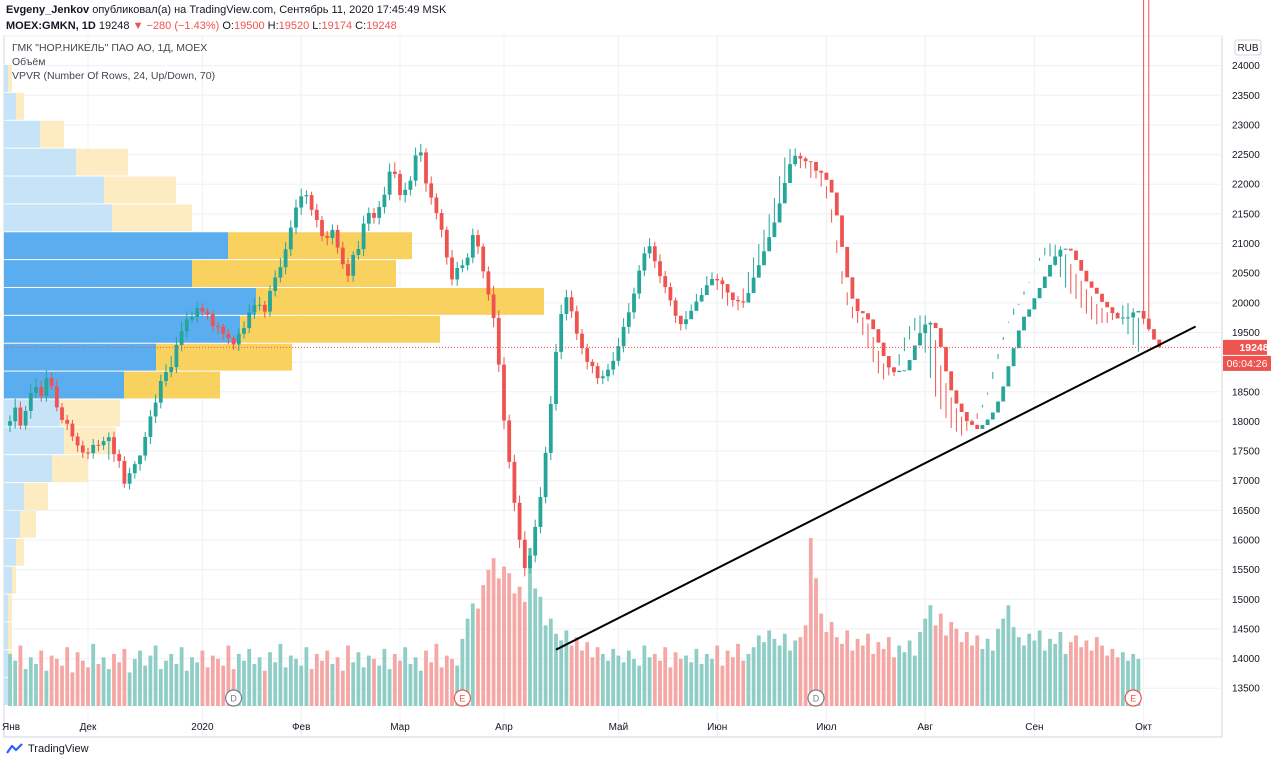 This screenshot has height=766, width=1280. I want to click on author-name: Evgeny_Jenkov, so click(48, 10).